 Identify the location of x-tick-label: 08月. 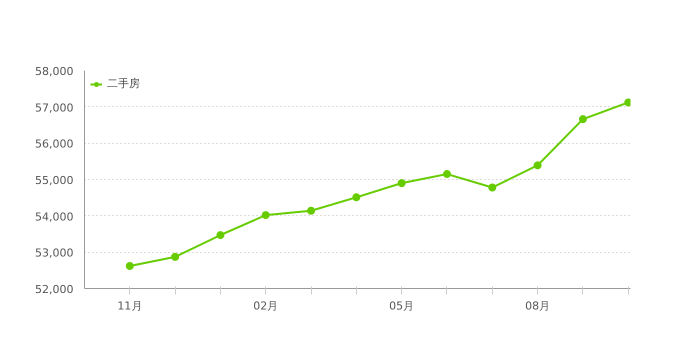
(537, 306).